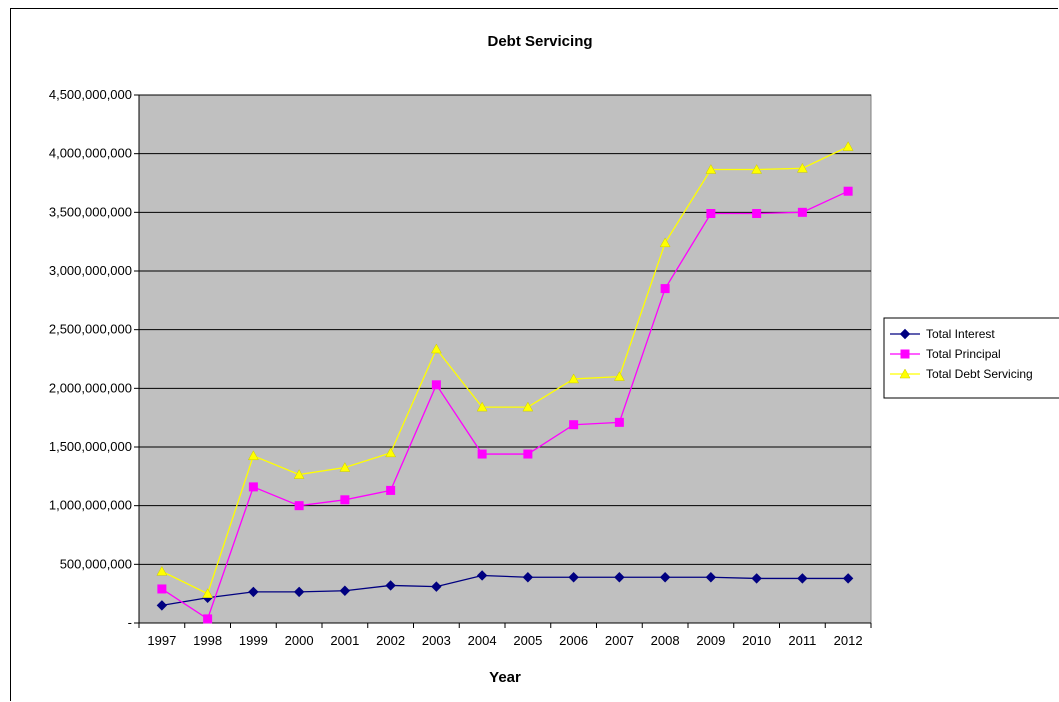 This screenshot has height=702, width=1059. Describe the element at coordinates (960, 334) in the screenshot. I see `legend-label: Total Interest` at that location.